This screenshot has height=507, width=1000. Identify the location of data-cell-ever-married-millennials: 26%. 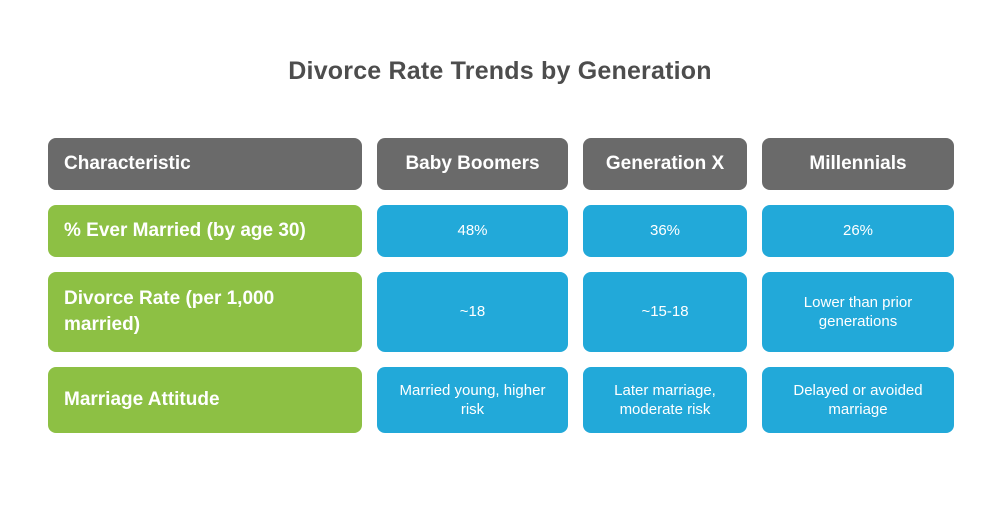
(858, 231).